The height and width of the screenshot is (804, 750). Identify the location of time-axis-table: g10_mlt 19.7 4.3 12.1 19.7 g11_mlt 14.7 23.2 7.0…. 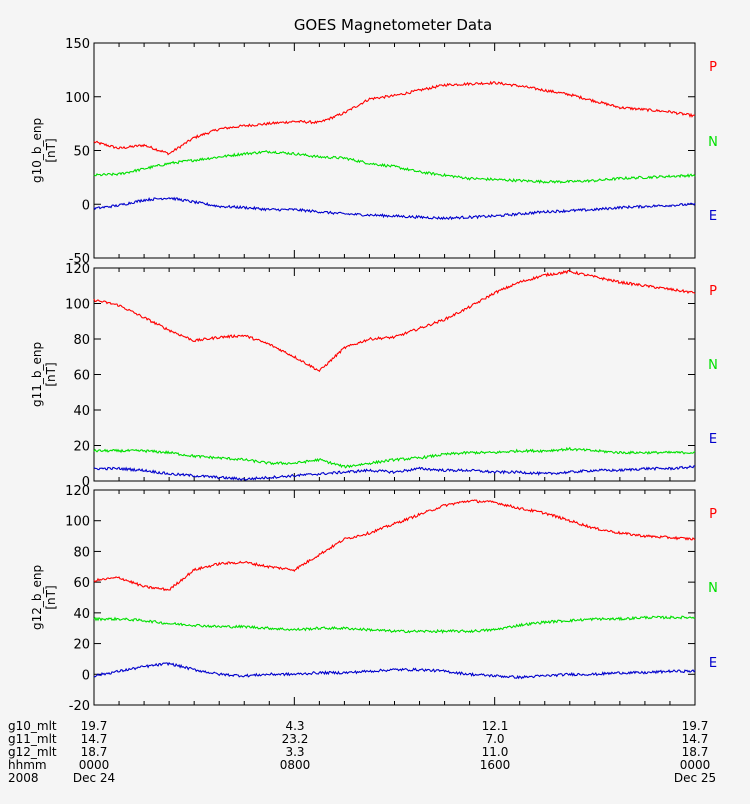
(362, 752).